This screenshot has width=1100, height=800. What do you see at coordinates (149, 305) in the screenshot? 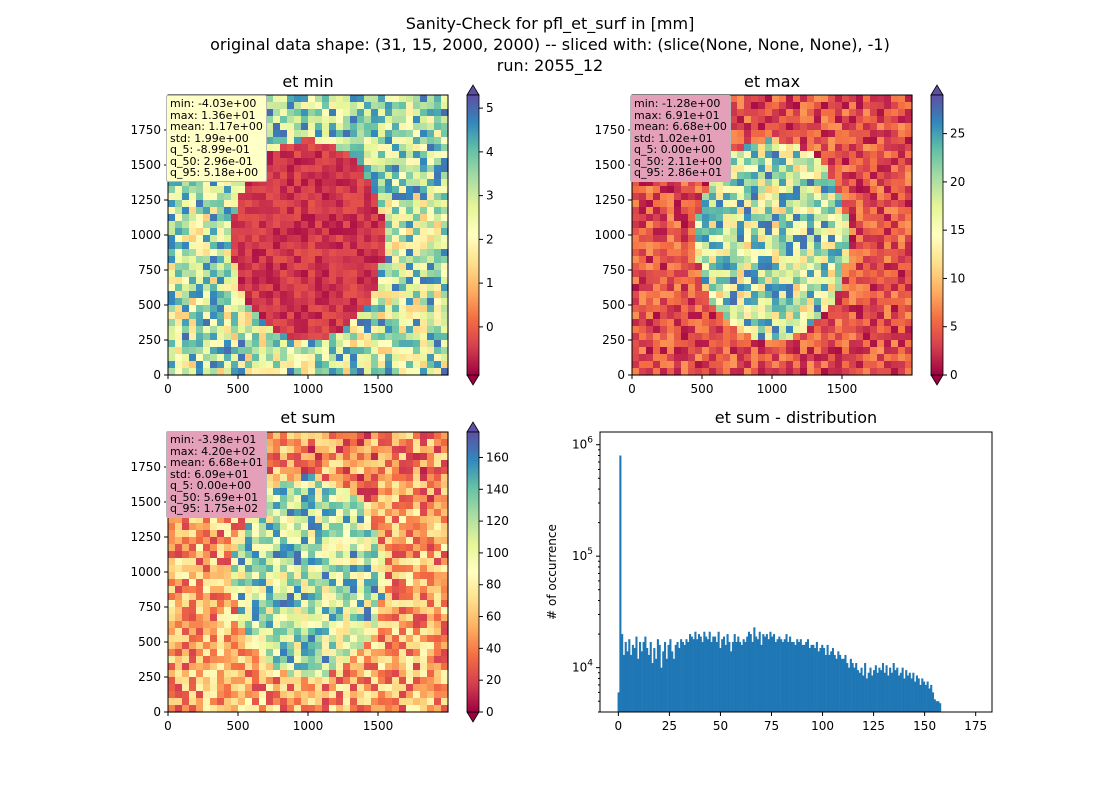
I see `y-tick-label: 500` at bounding box center [149, 305].